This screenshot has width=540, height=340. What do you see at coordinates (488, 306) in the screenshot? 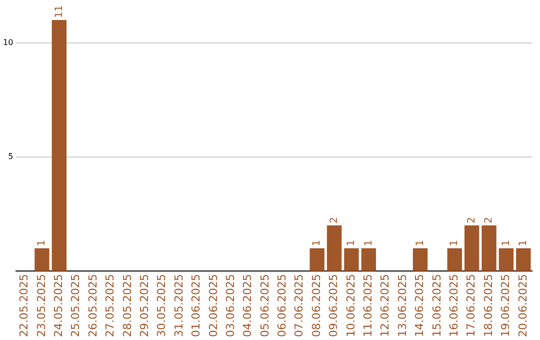
I see `x-tick-label: 18.06.2025` at bounding box center [488, 306].